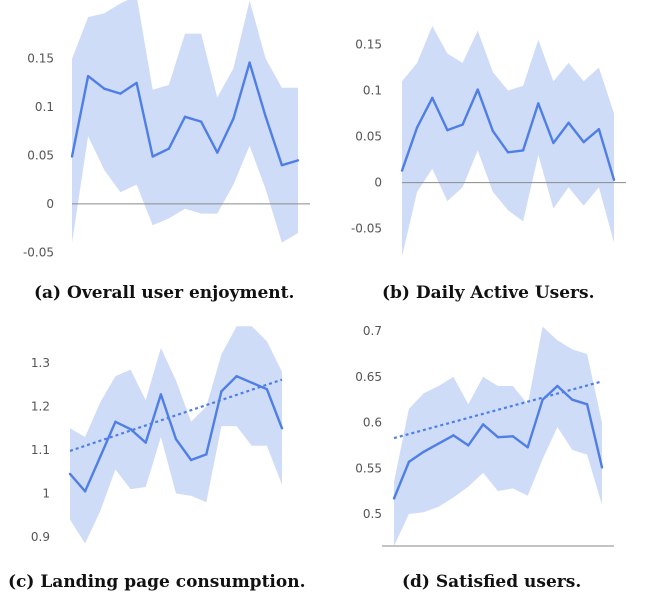 The image size is (659, 615). What do you see at coordinates (492, 582) in the screenshot?
I see `chart-d-caption: (d) Satisfied users.` at bounding box center [492, 582].